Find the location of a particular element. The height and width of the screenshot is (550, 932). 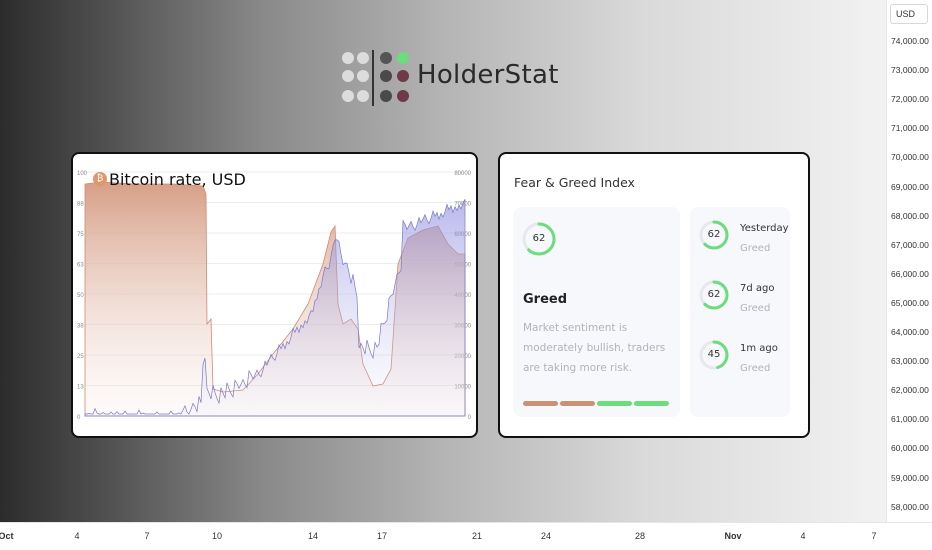

price-tick: 69,000.00 is located at coordinates (910, 186).